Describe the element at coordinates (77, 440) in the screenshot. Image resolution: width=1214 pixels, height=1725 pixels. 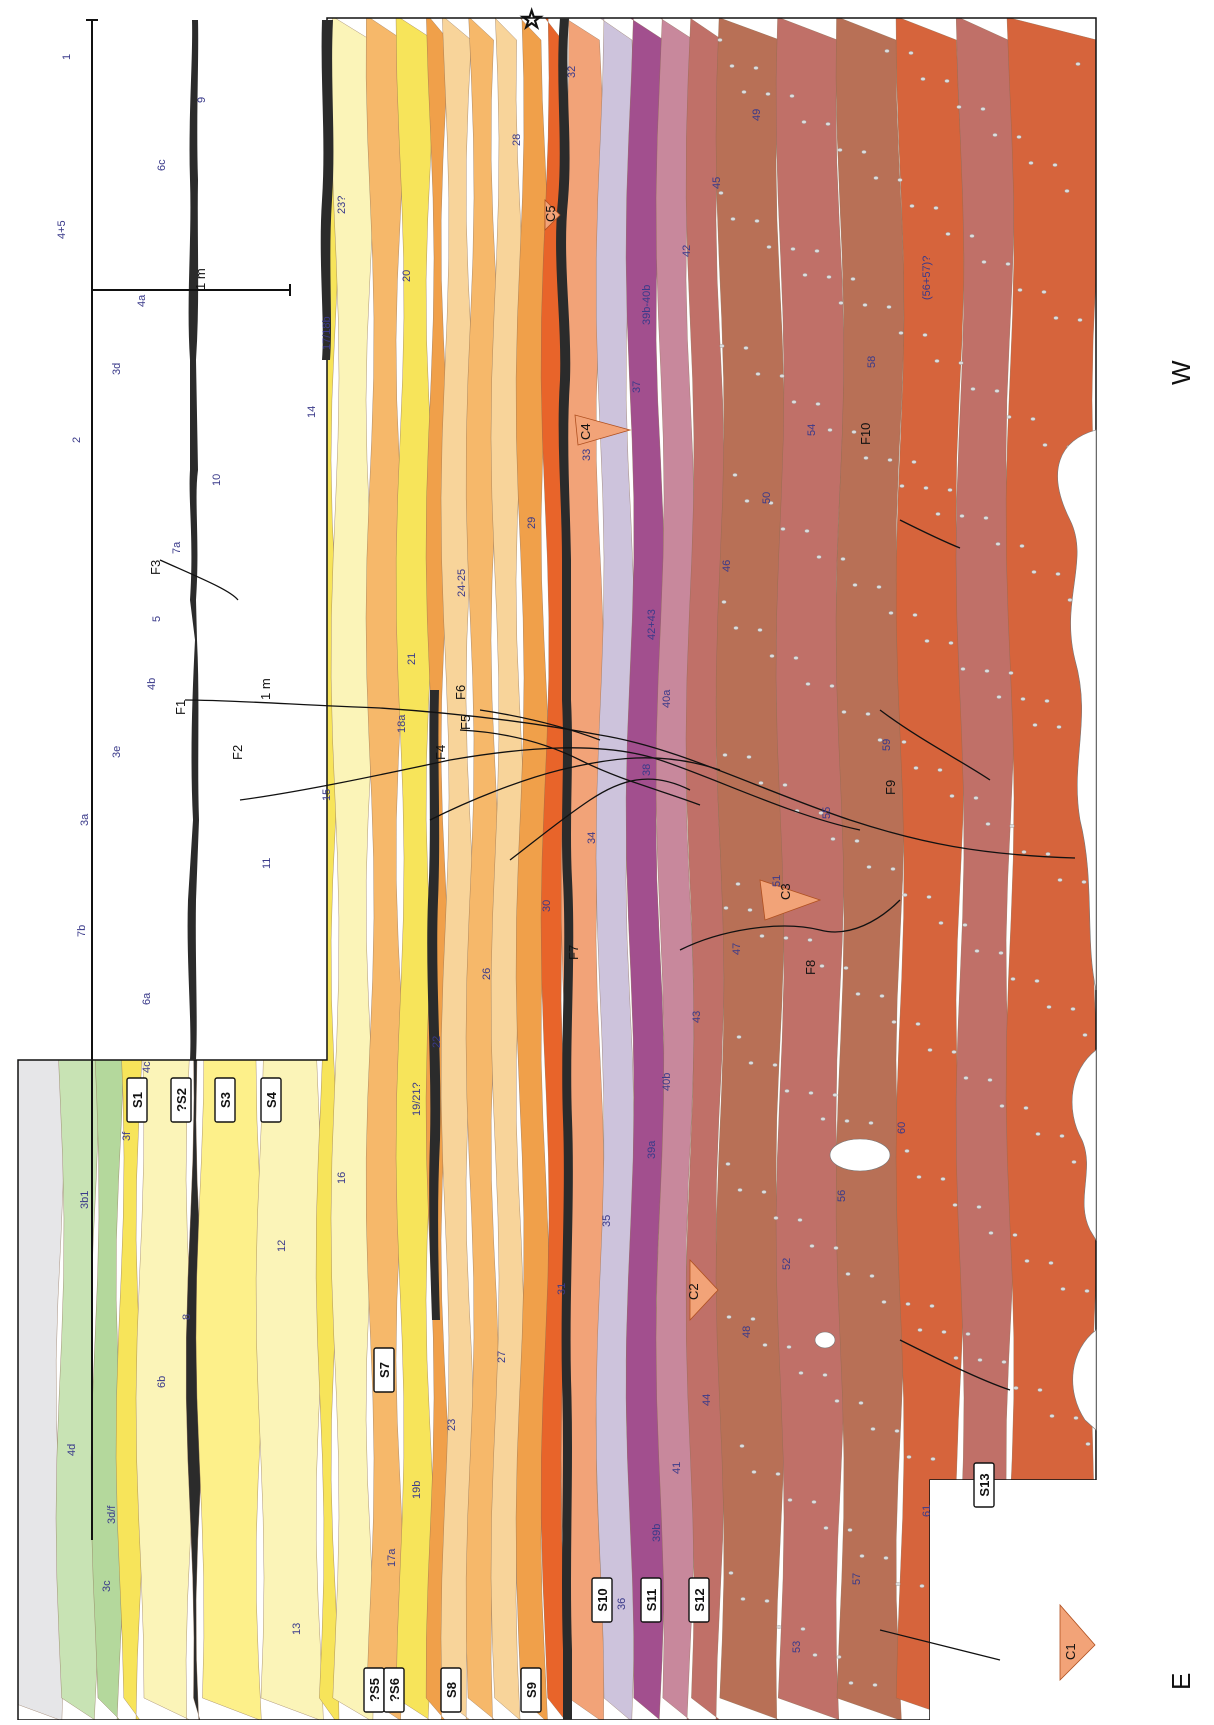
I see `unit-label: 2` at that location.